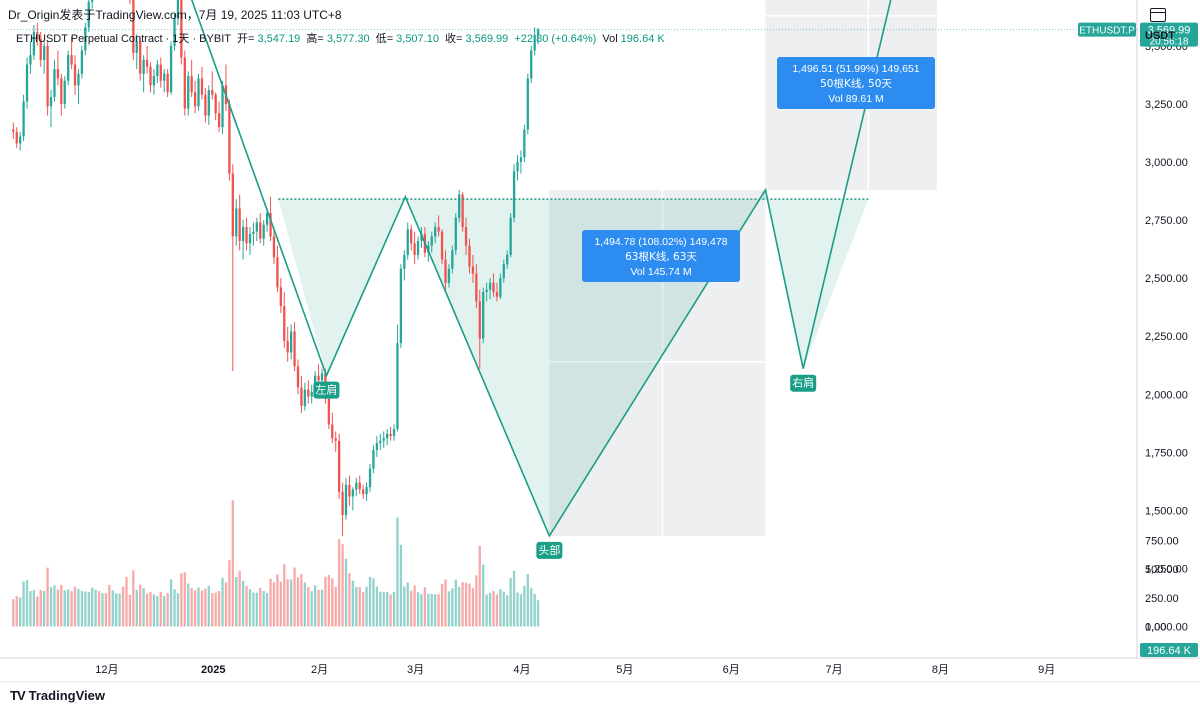  I want to click on last-price-badge, so click(1169, 34).